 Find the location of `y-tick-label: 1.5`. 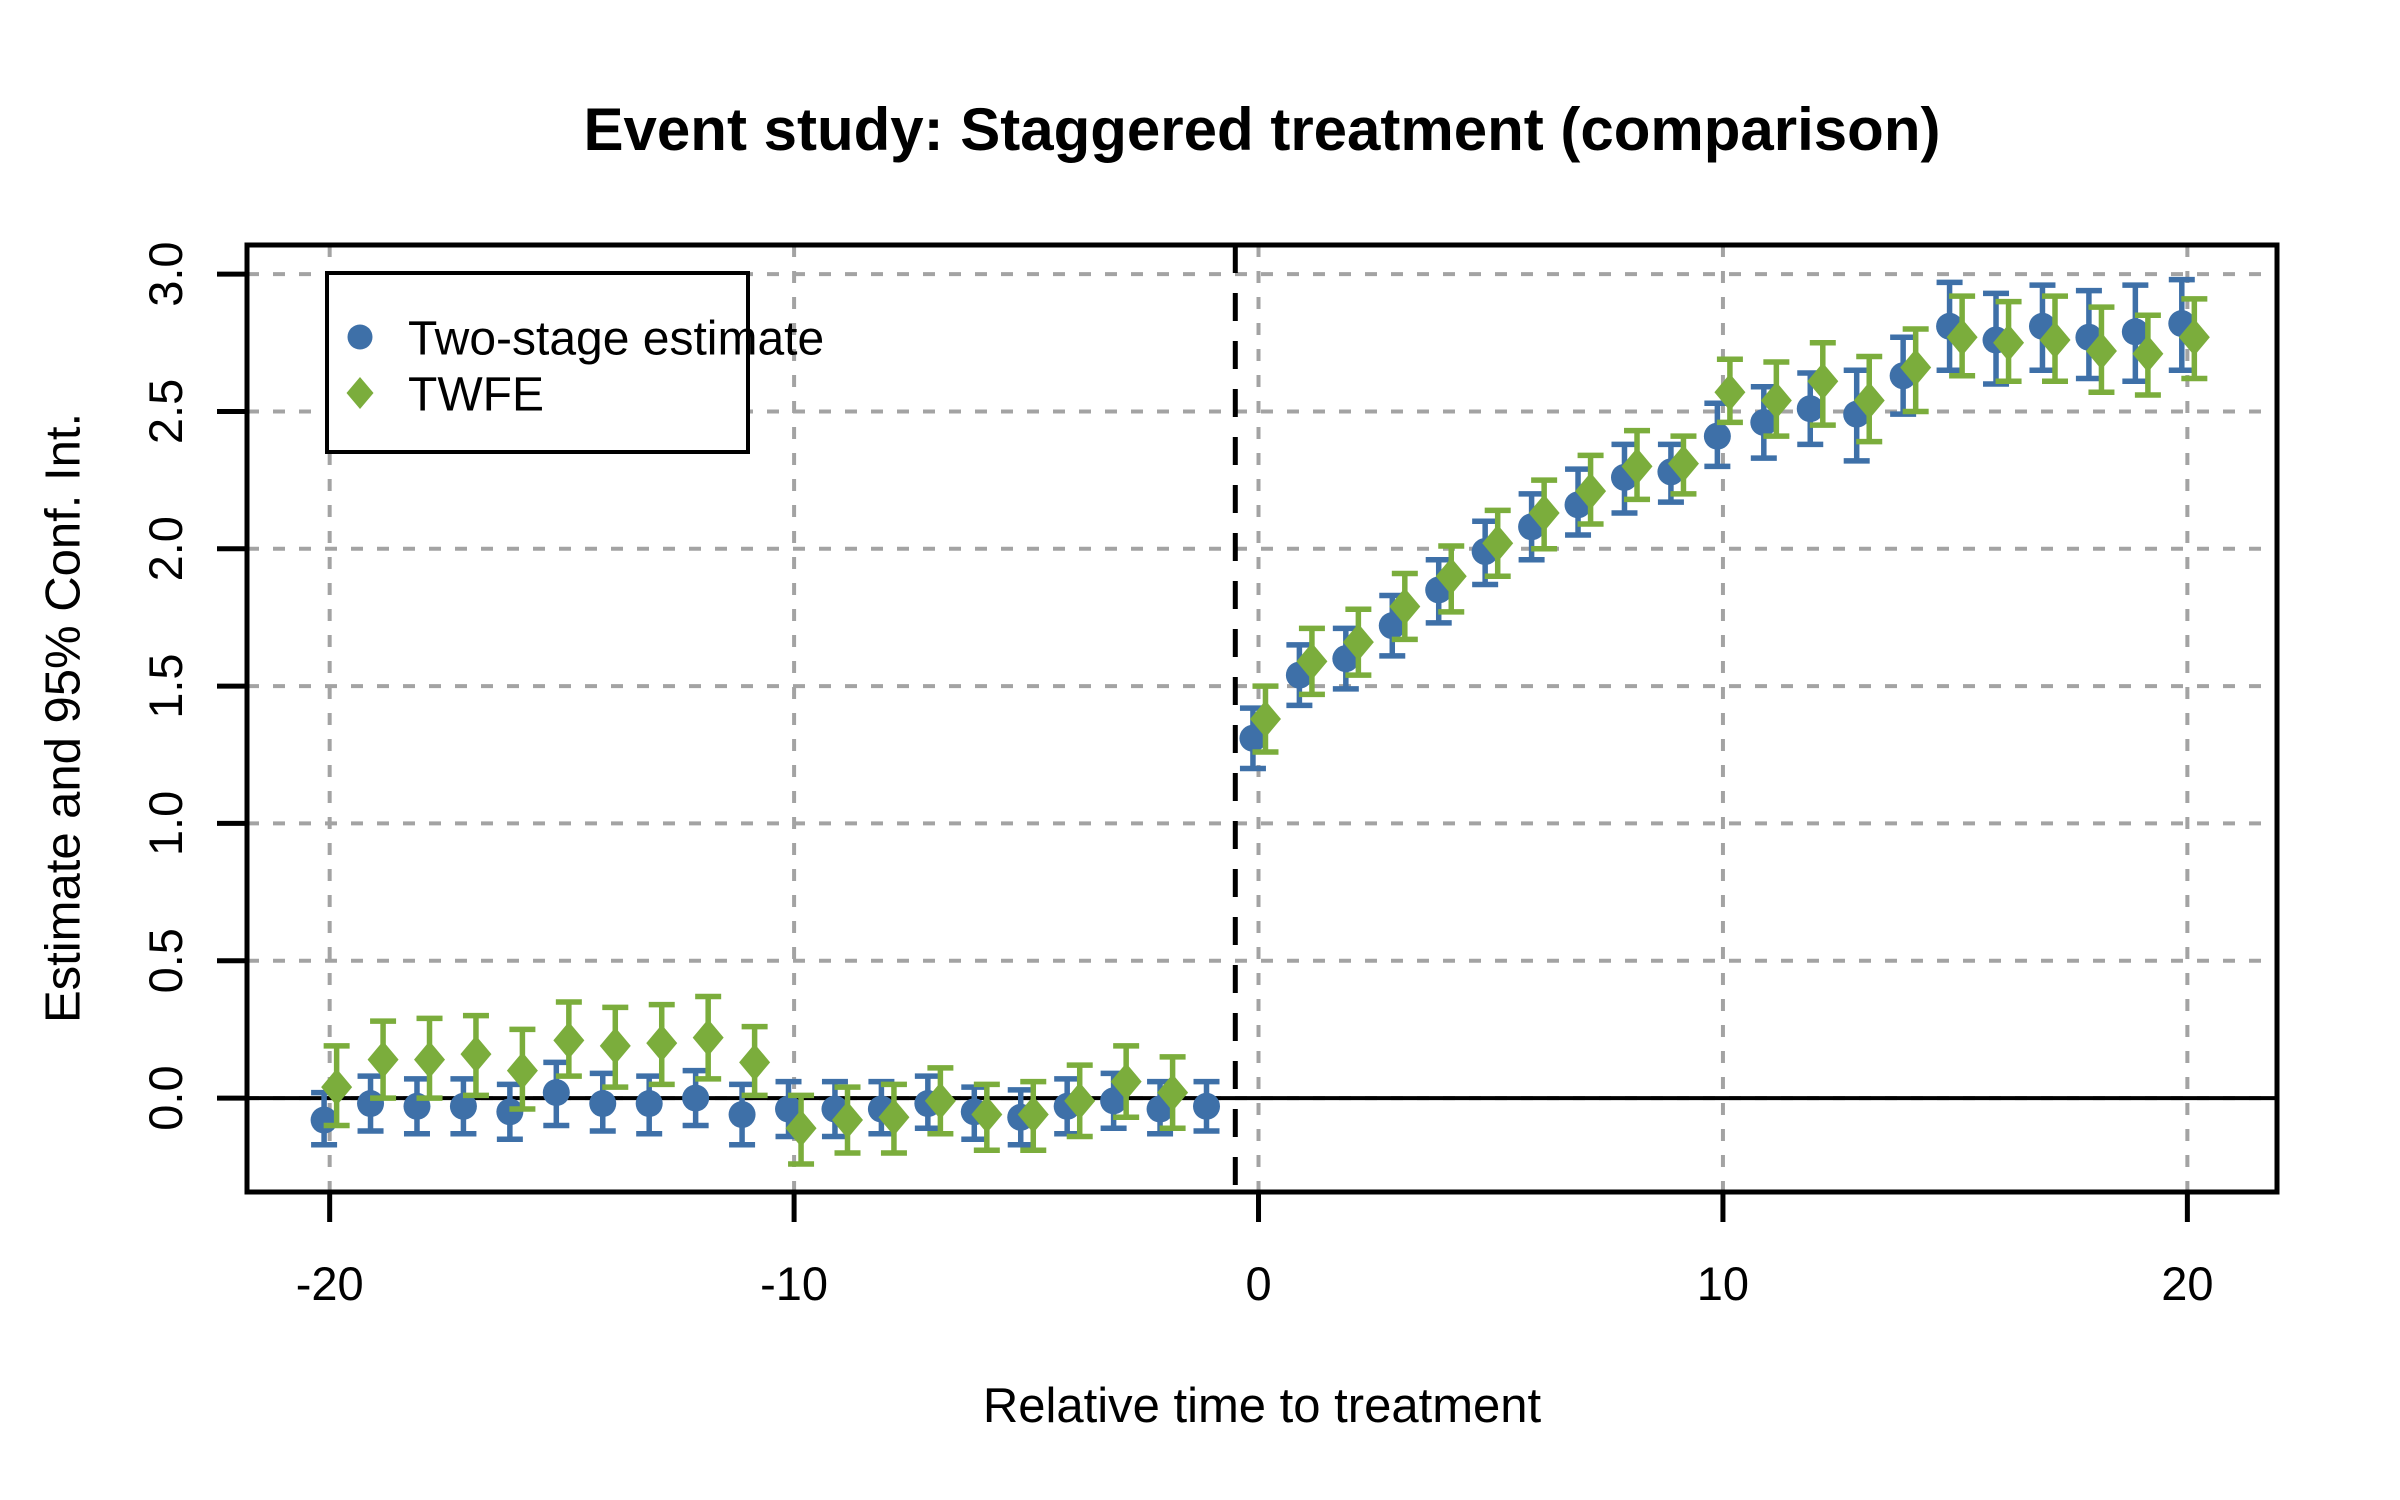

y-tick-label: 1.5 is located at coordinates (165, 685).